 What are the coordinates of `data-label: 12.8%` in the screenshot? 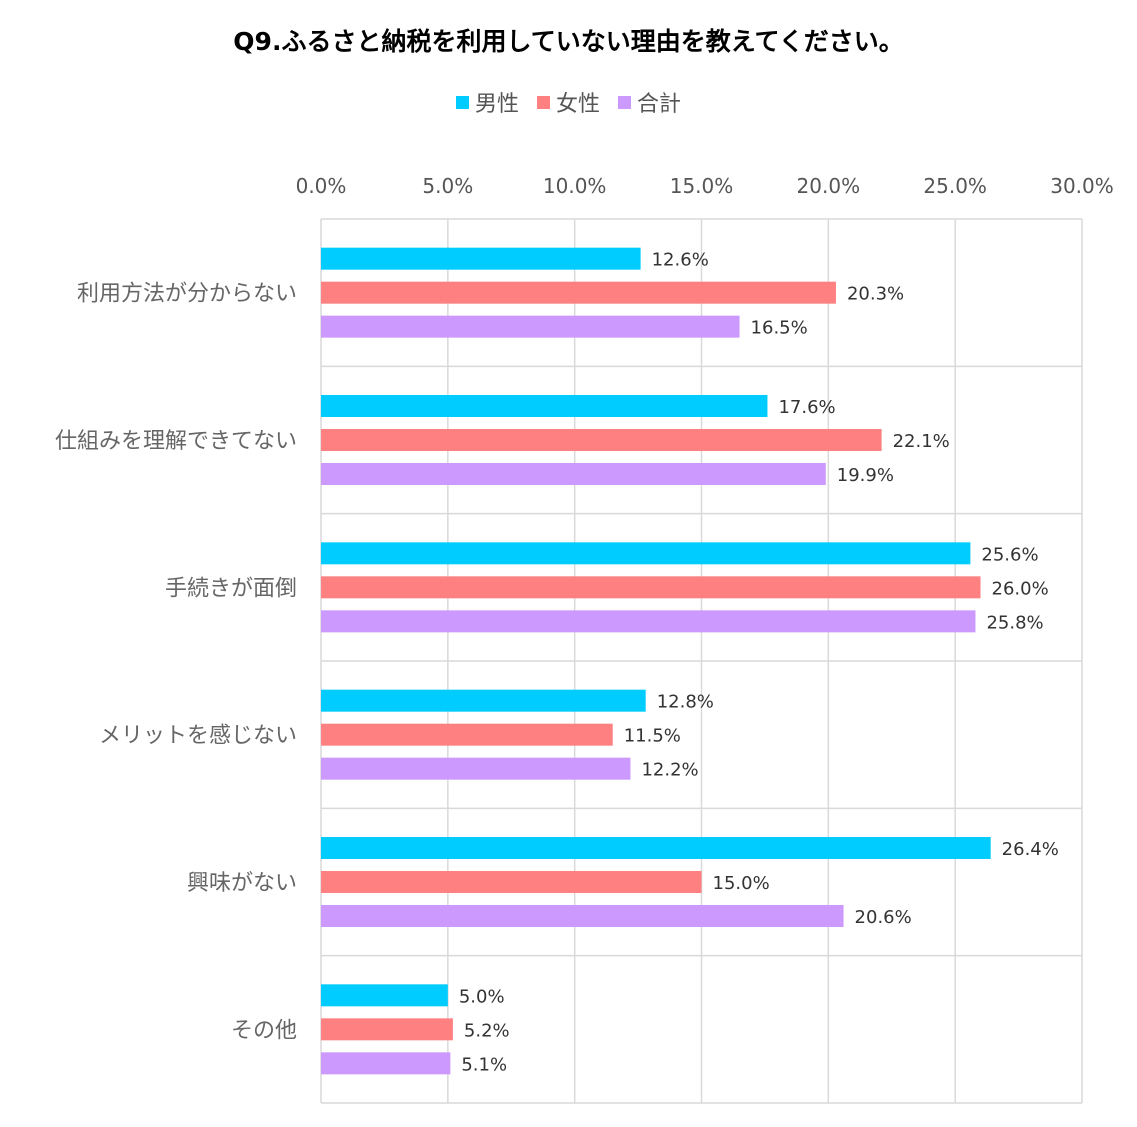 It's located at (685, 702).